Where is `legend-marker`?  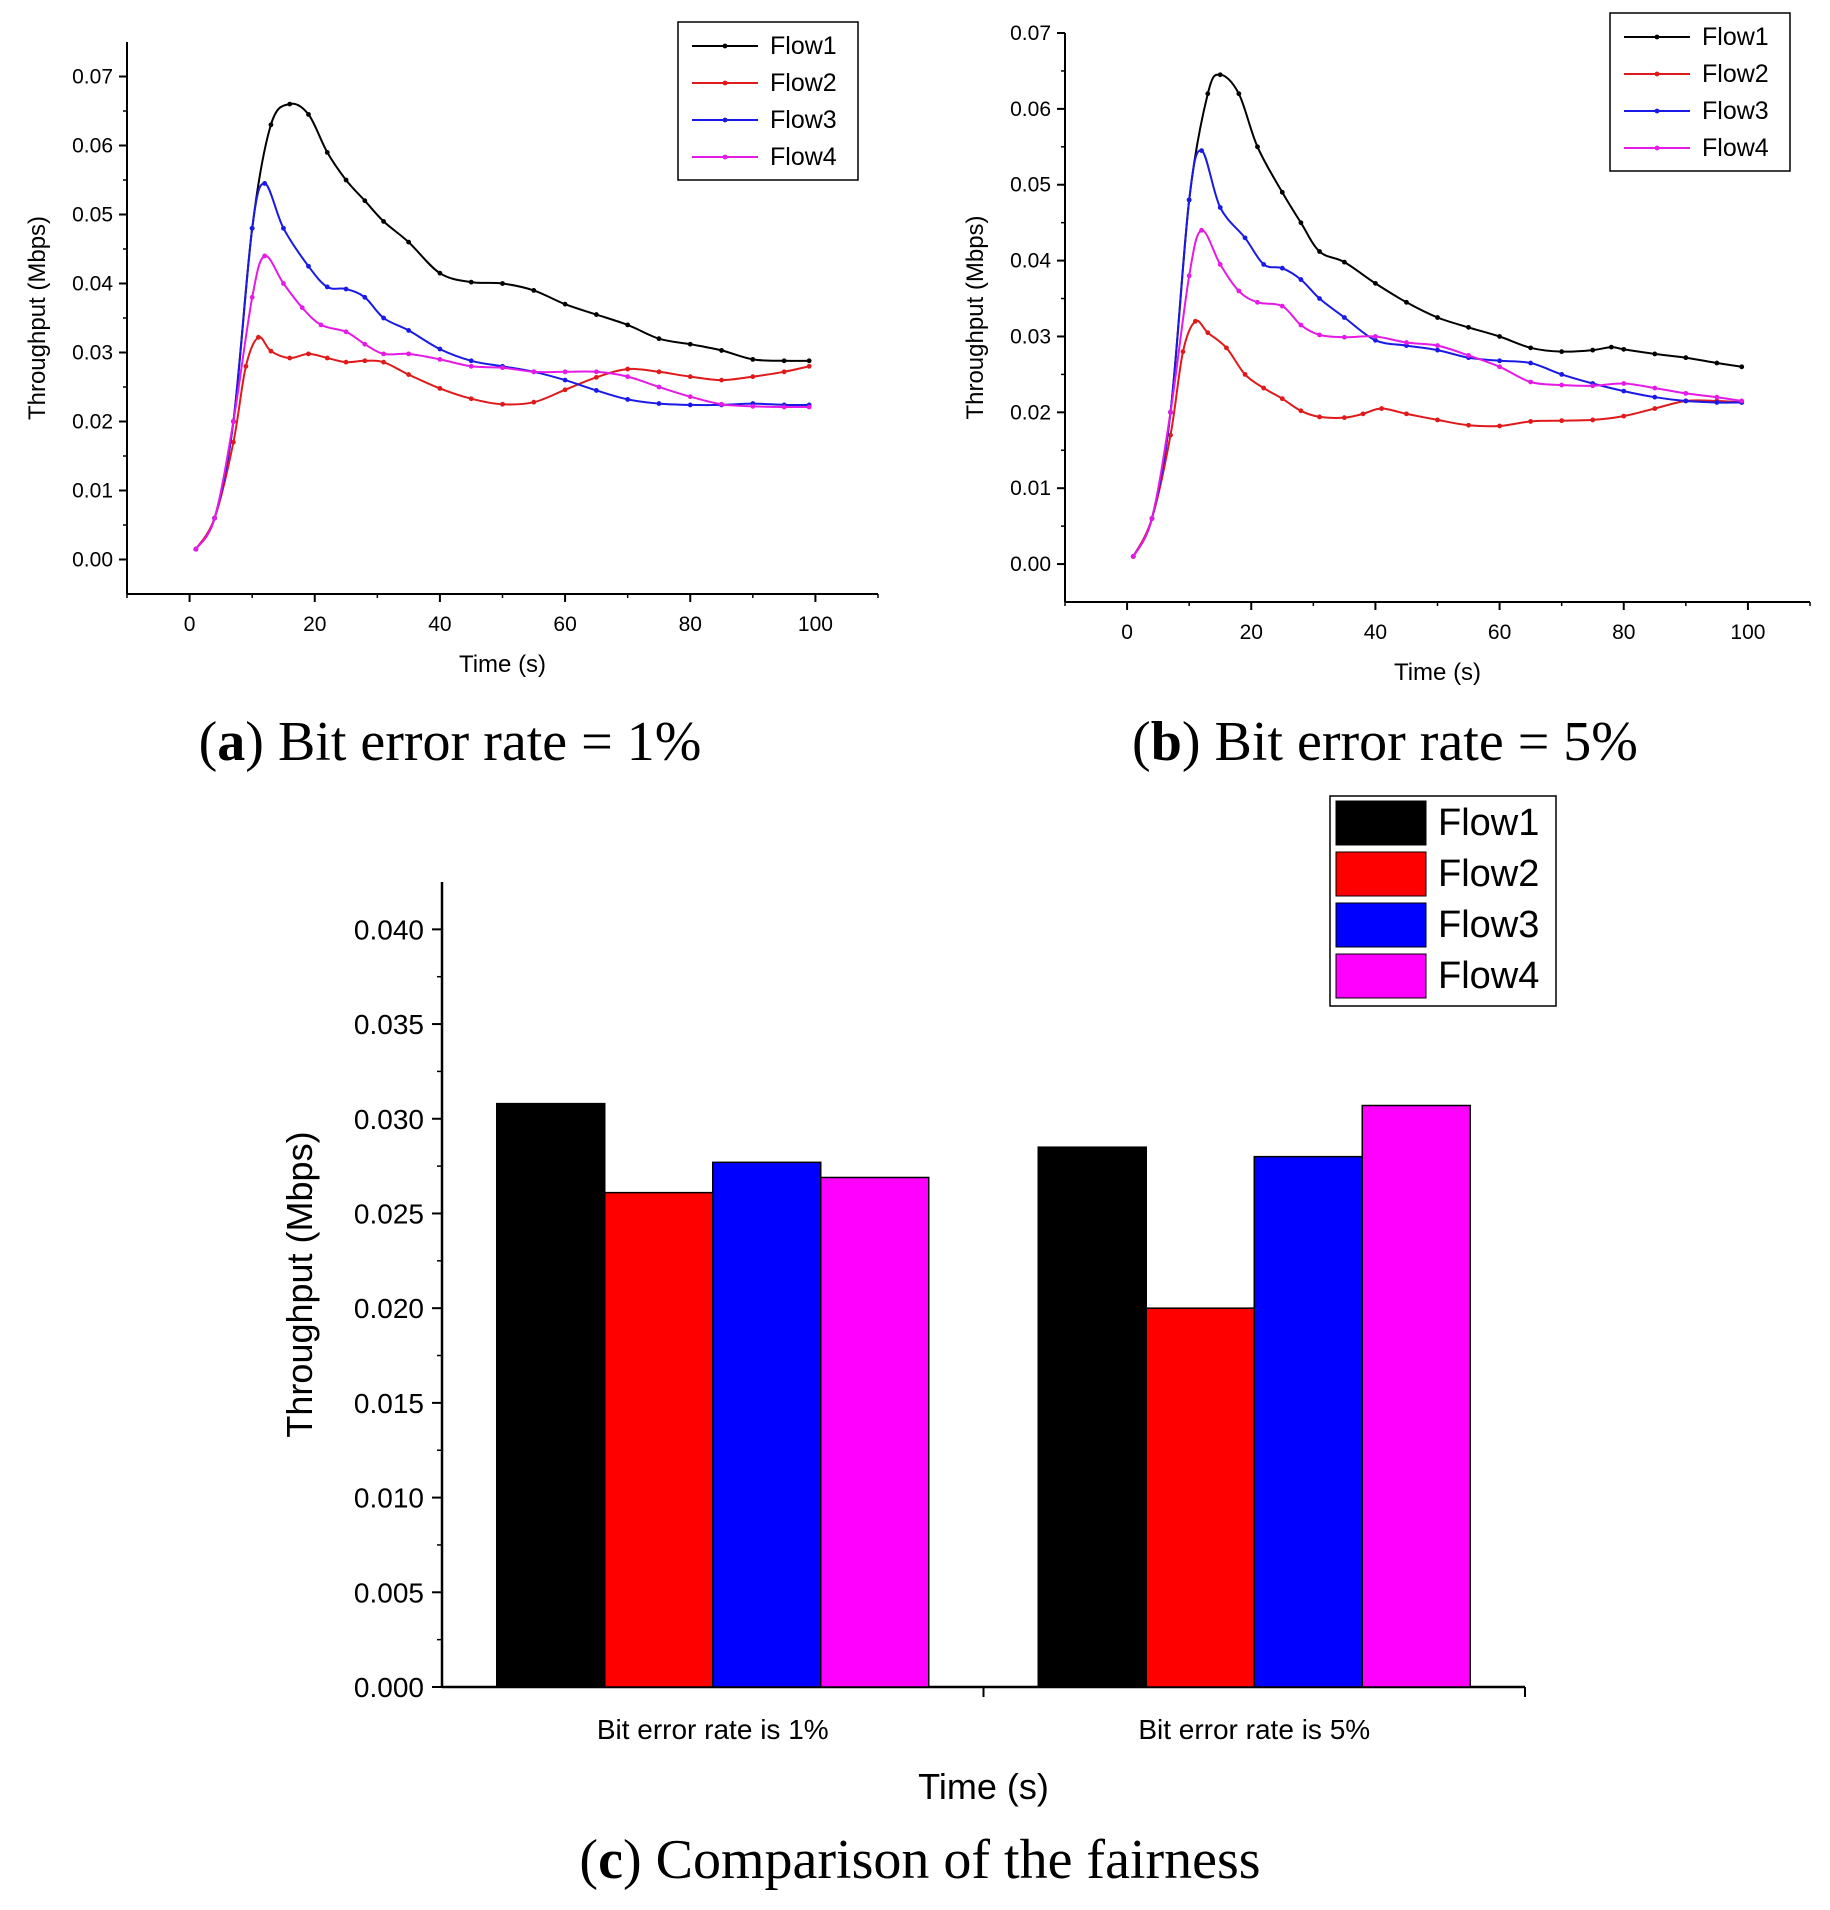
legend-marker is located at coordinates (725, 157).